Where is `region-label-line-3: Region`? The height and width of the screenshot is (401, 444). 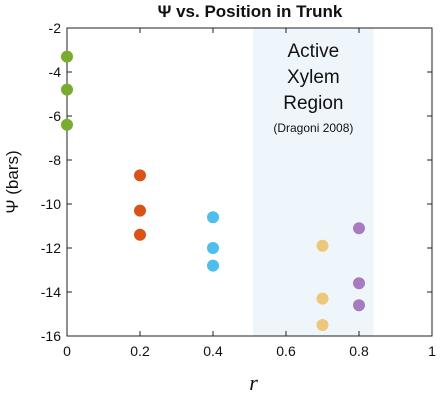 region-label-line-3: Region is located at coordinates (313, 103).